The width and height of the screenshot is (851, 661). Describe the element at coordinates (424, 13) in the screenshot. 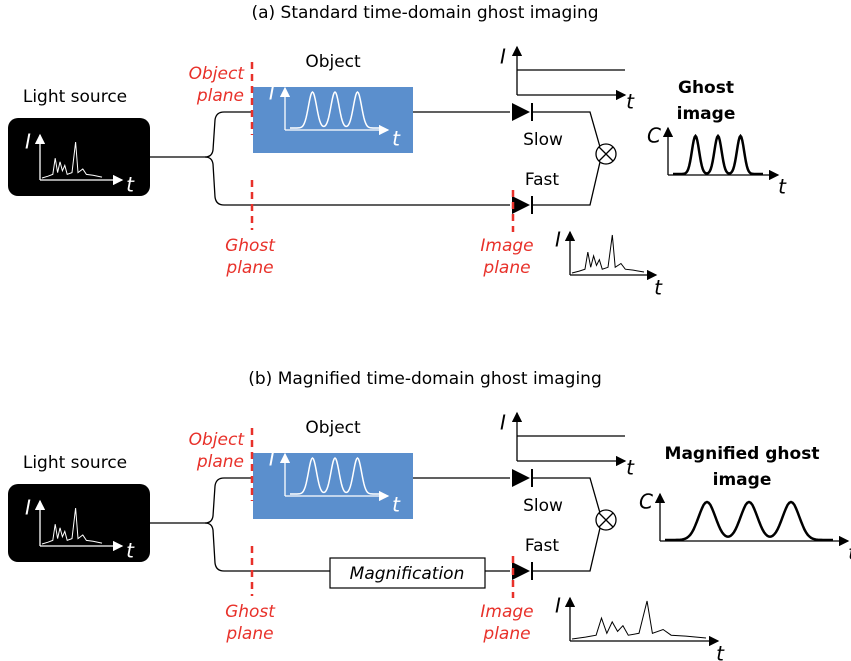

I see `caption: (a) Standard time-domain ghost imaging` at that location.